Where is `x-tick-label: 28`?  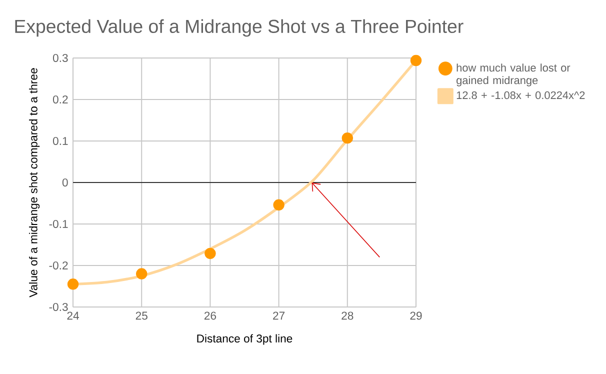
x-tick-label: 28 is located at coordinates (348, 316).